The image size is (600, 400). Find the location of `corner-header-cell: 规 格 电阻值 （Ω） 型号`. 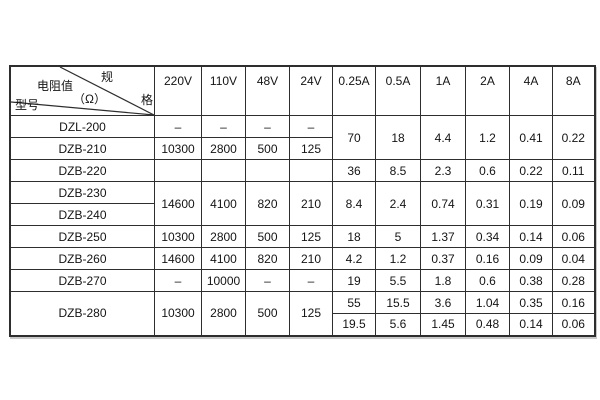

corner-header-cell: 规 格 电阻值 （Ω） 型号 is located at coordinates (82, 90).